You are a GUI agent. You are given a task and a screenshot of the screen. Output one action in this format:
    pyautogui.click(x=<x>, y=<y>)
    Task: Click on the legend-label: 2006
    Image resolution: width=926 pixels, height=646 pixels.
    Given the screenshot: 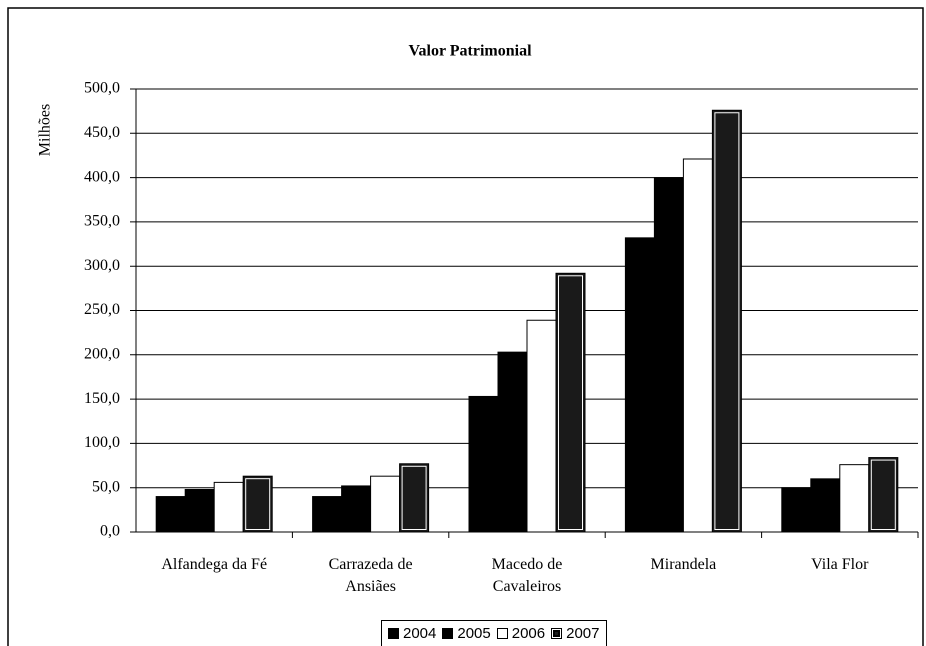 What is the action you would take?
    pyautogui.click(x=528, y=633)
    